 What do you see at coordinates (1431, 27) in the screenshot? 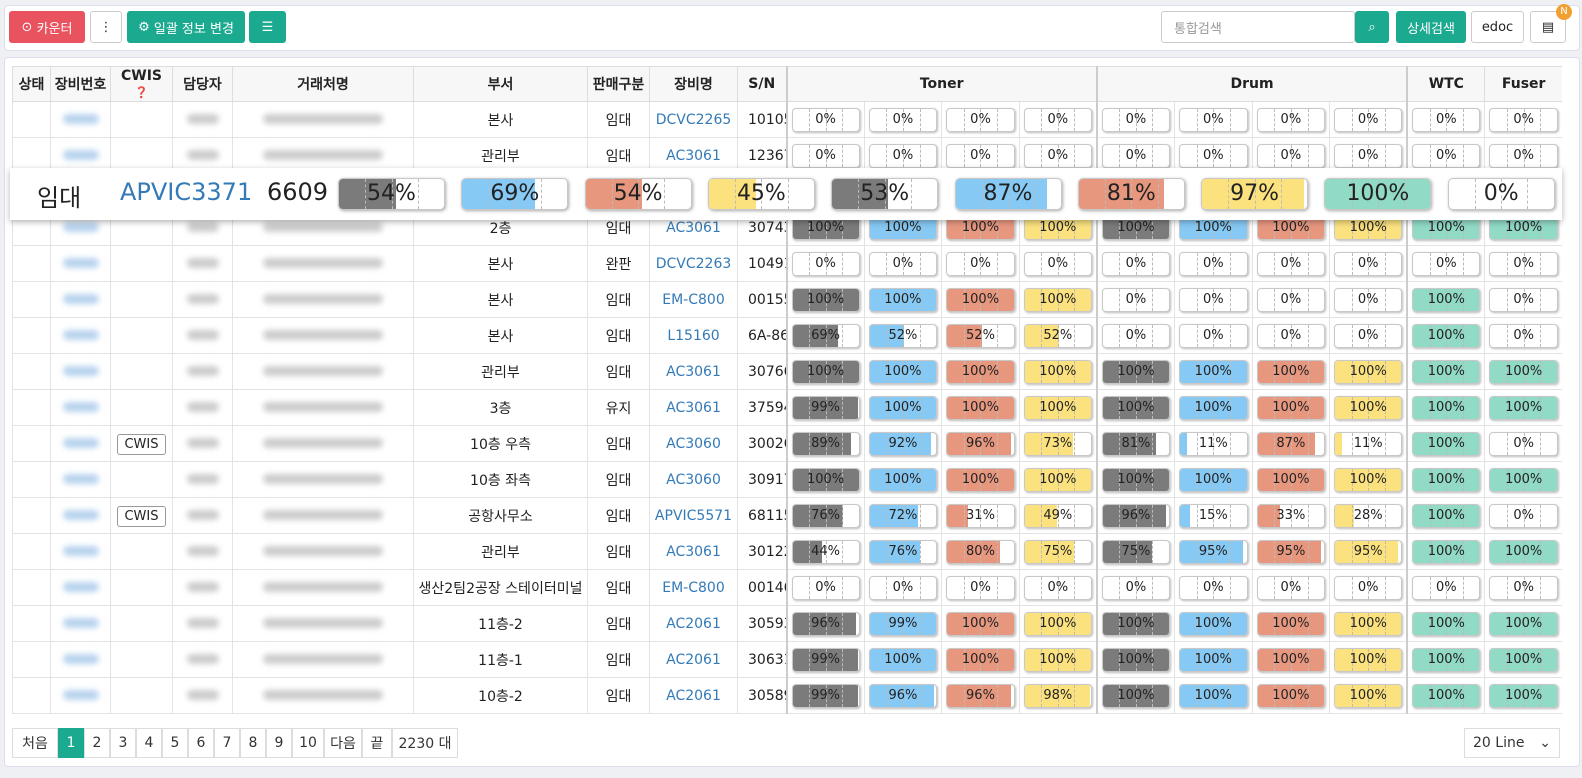
I see `detail-search-button: 상세검색` at bounding box center [1431, 27].